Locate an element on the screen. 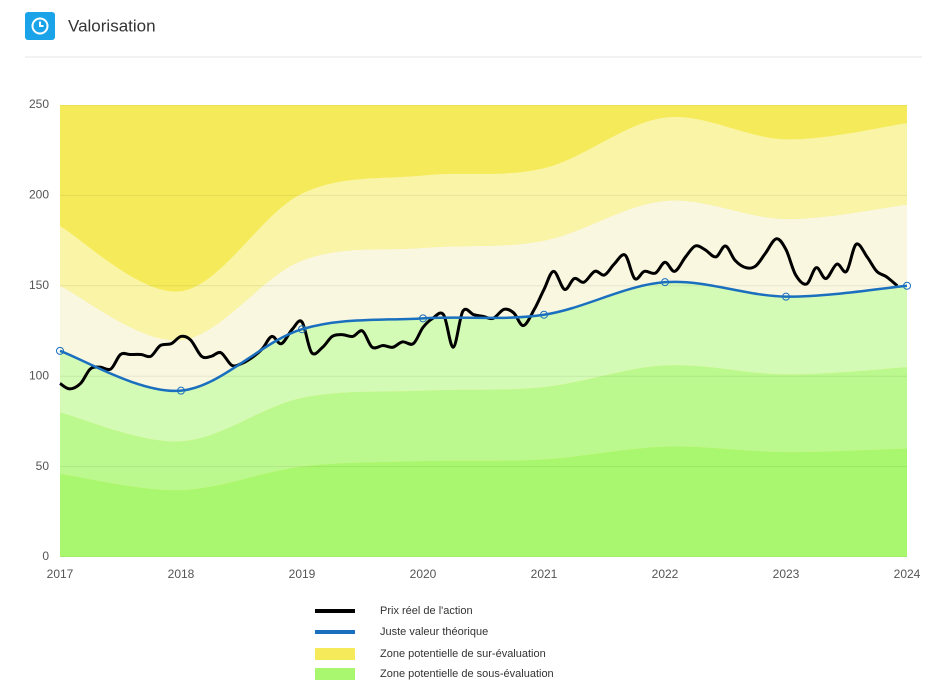 This screenshot has width=938, height=688. x-tick-label: 2018 is located at coordinates (181, 574).